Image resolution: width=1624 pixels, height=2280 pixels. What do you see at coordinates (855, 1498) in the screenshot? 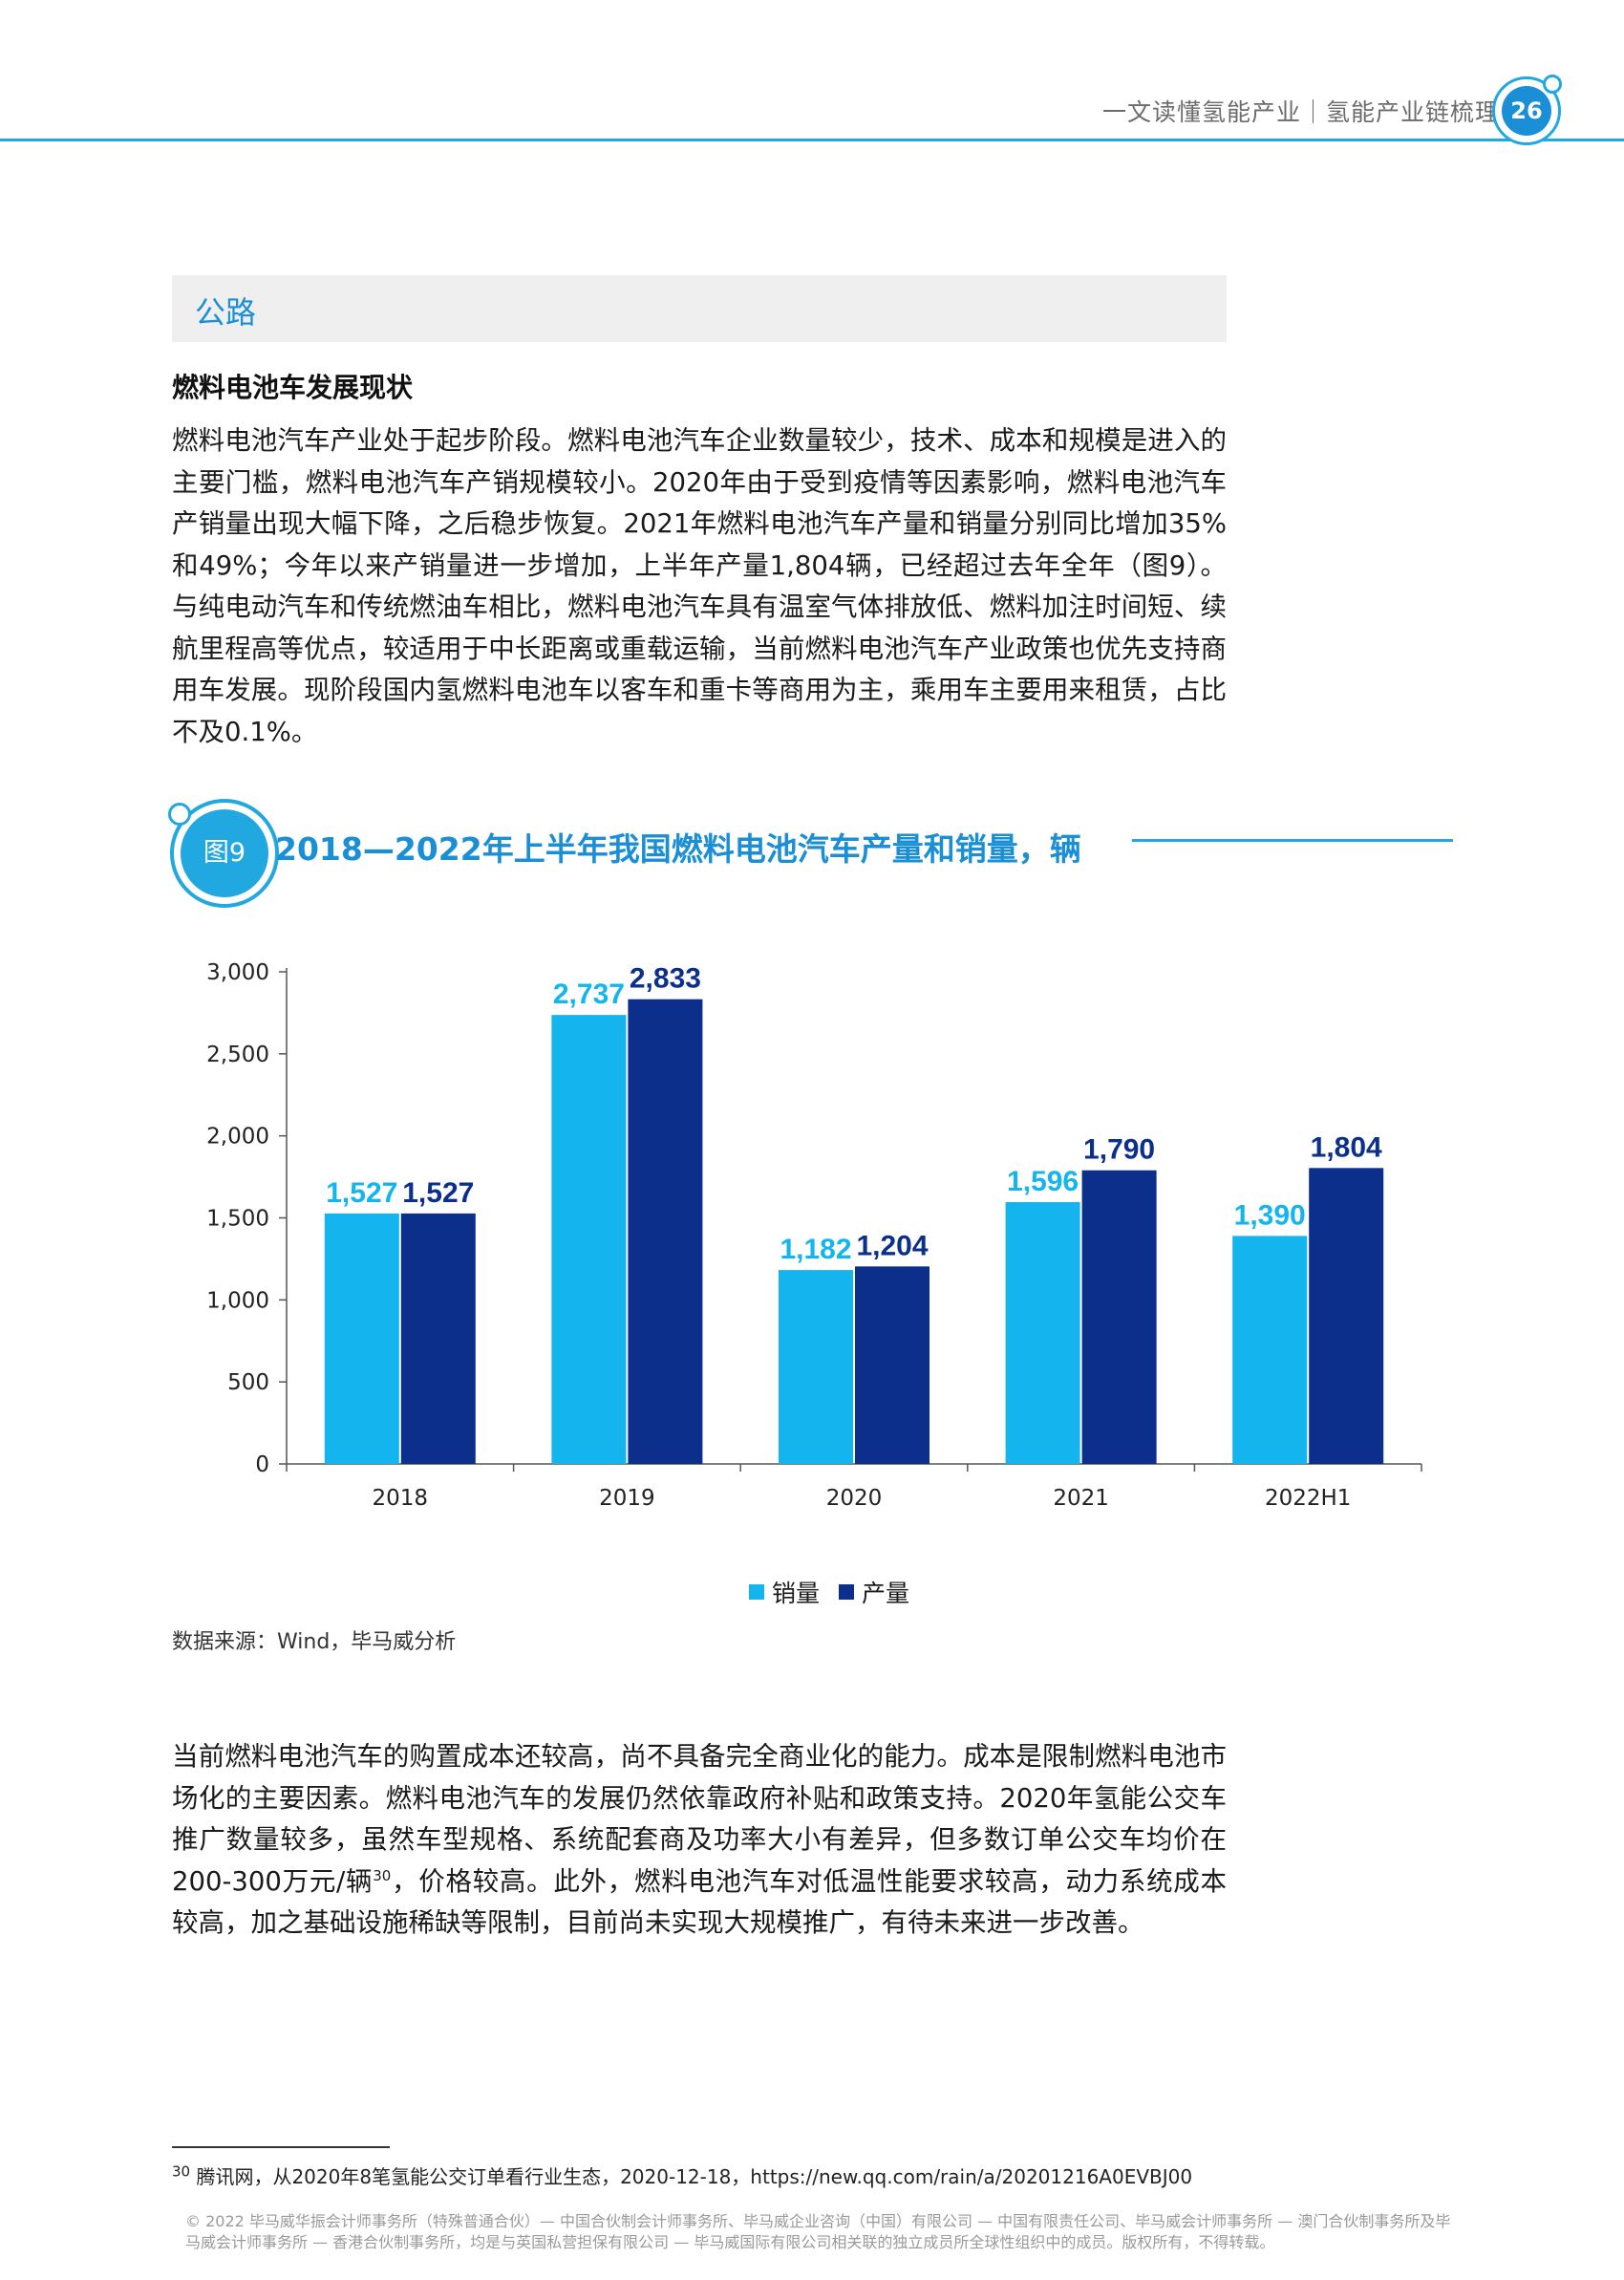
I see `x-tick-label: 2020` at bounding box center [855, 1498].